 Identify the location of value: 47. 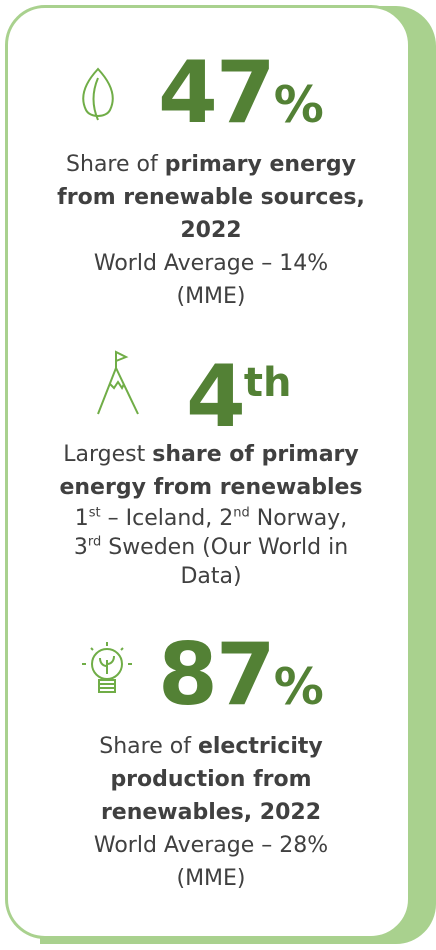
(217, 93).